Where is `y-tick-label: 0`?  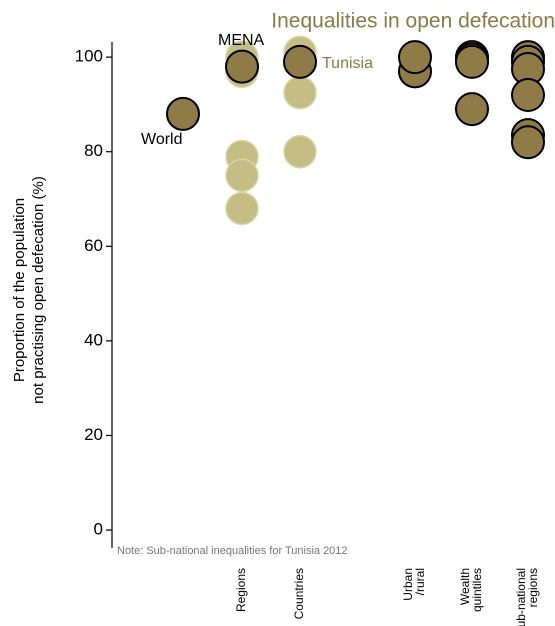 y-tick-label: 0 is located at coordinates (98, 529).